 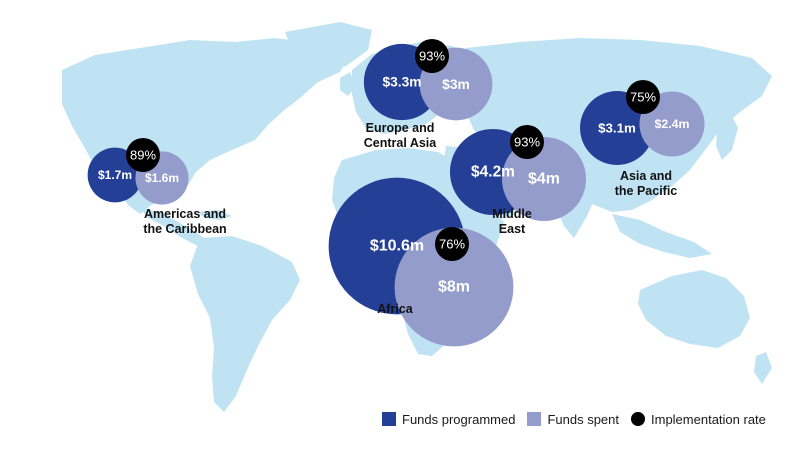 What do you see at coordinates (646, 191) in the screenshot?
I see `region-name-label: the Pacific` at bounding box center [646, 191].